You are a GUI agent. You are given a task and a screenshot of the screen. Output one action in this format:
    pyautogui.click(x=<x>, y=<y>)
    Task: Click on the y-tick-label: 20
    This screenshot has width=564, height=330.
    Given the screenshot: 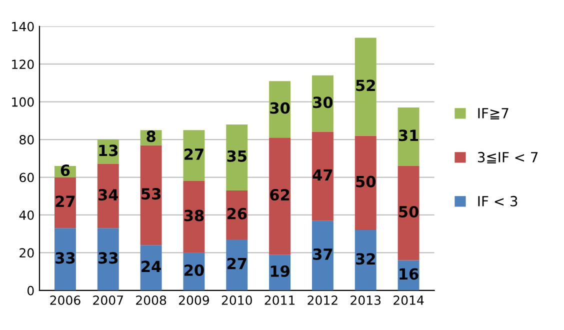 What is the action you would take?
    pyautogui.click(x=27, y=253)
    